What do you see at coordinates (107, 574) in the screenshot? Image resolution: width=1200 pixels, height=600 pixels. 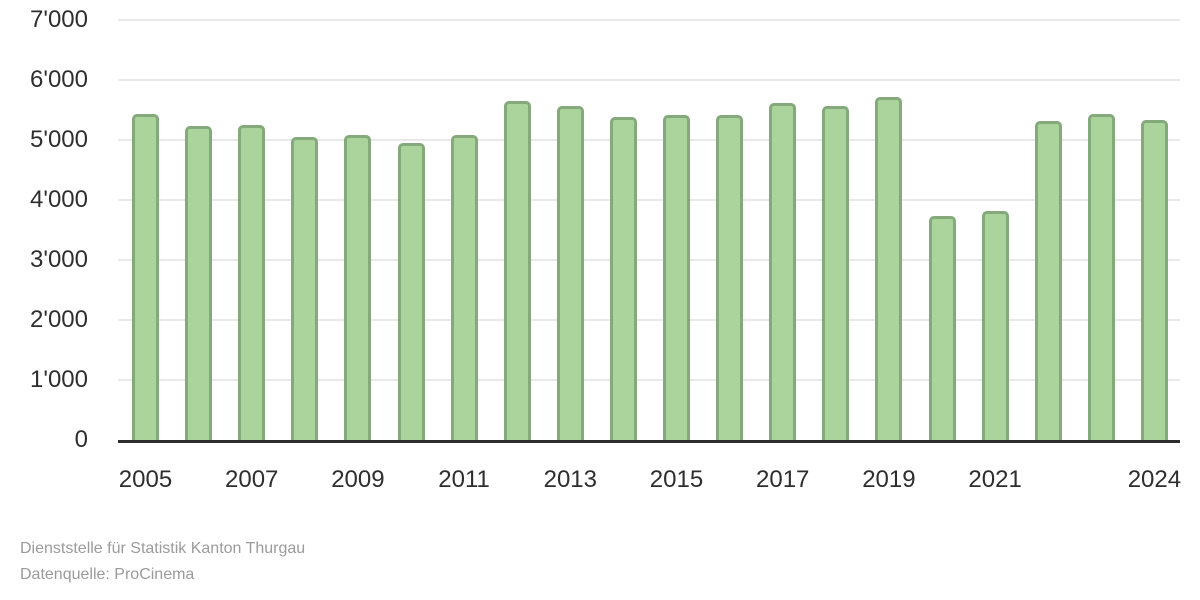 I see `source-line-datasource: Datenquelle: ProCinema` at bounding box center [107, 574].